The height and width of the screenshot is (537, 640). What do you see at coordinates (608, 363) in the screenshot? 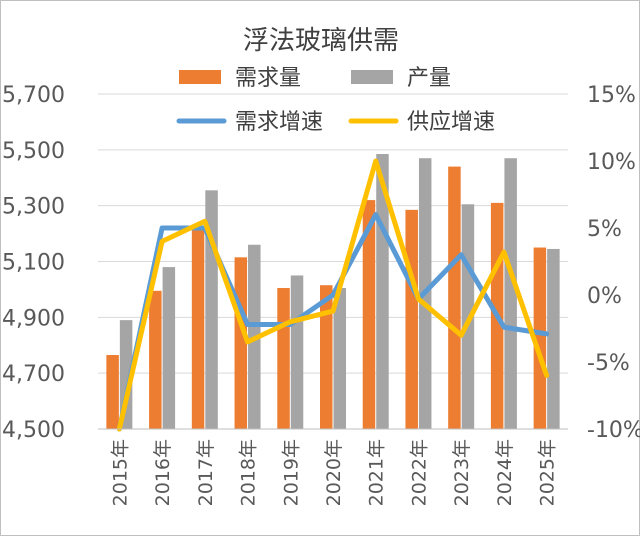
I see `right-tick-label: -5%` at bounding box center [608, 363].